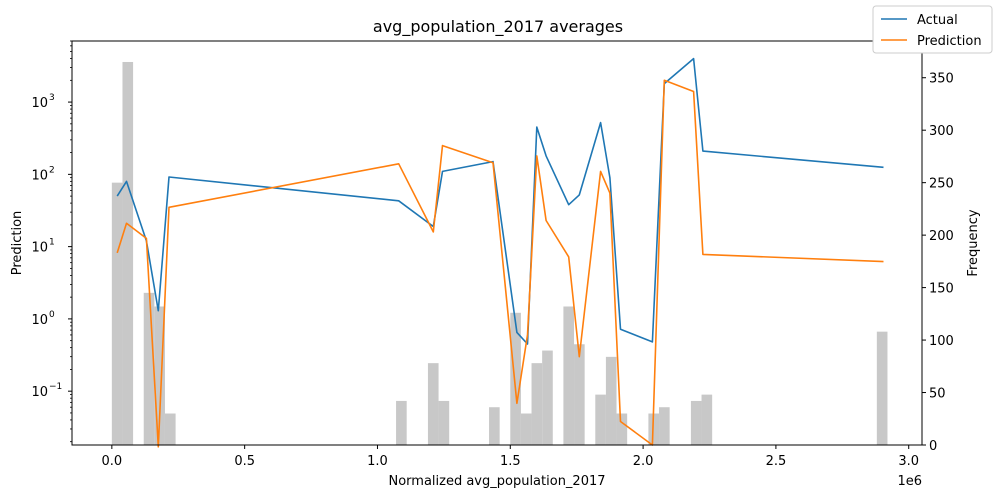 The width and height of the screenshot is (998, 498). What do you see at coordinates (112, 461) in the screenshot?
I see `x-tick-label-0: 0.0` at bounding box center [112, 461].